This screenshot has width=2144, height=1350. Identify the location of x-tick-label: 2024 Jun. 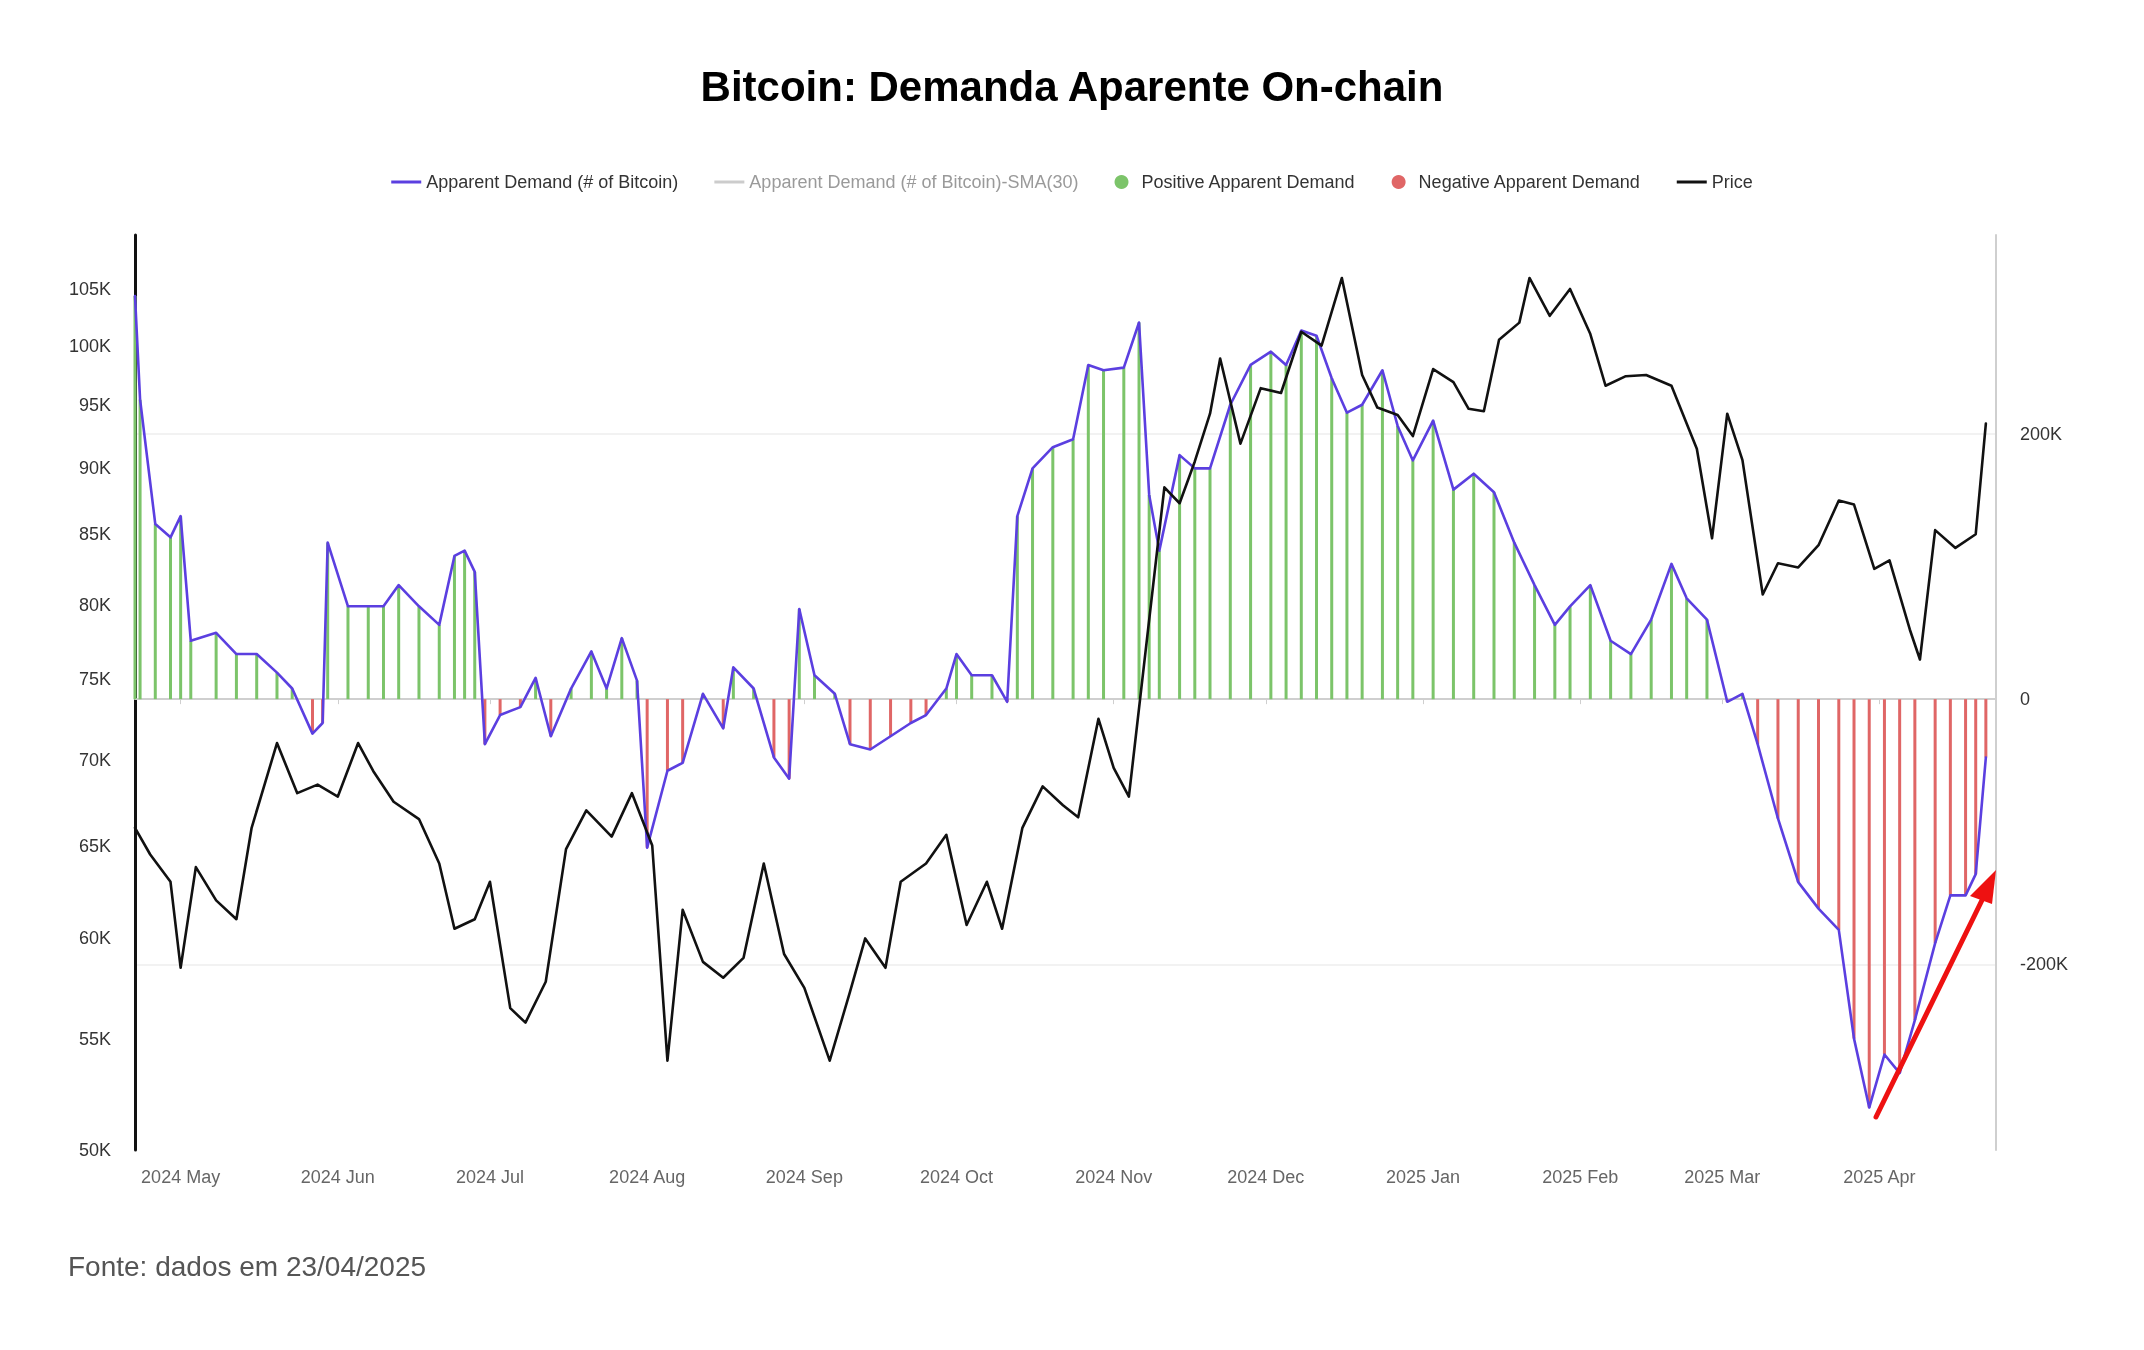
(337, 1177).